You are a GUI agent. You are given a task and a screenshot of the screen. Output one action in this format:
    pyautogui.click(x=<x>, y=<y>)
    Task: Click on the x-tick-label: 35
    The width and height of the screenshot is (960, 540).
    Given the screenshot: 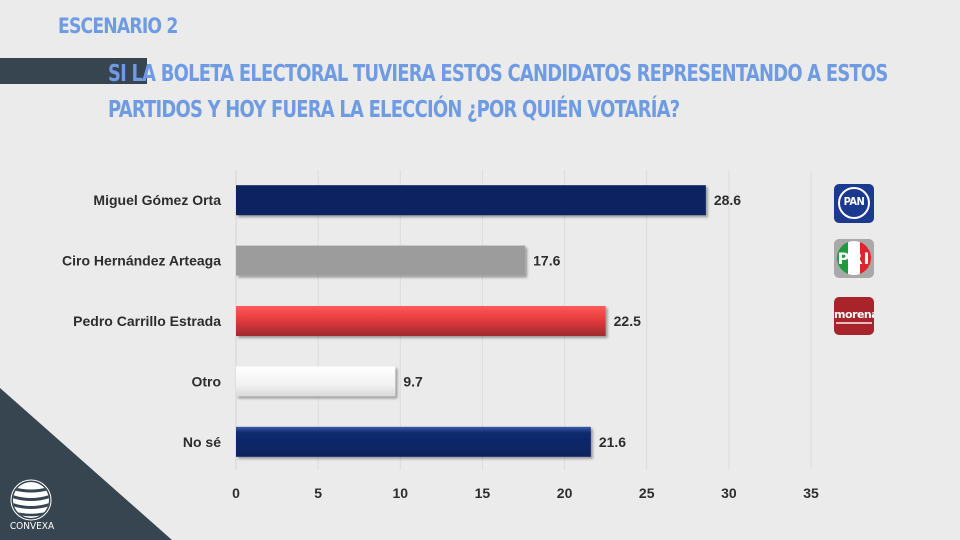 What is the action you would take?
    pyautogui.click(x=811, y=493)
    